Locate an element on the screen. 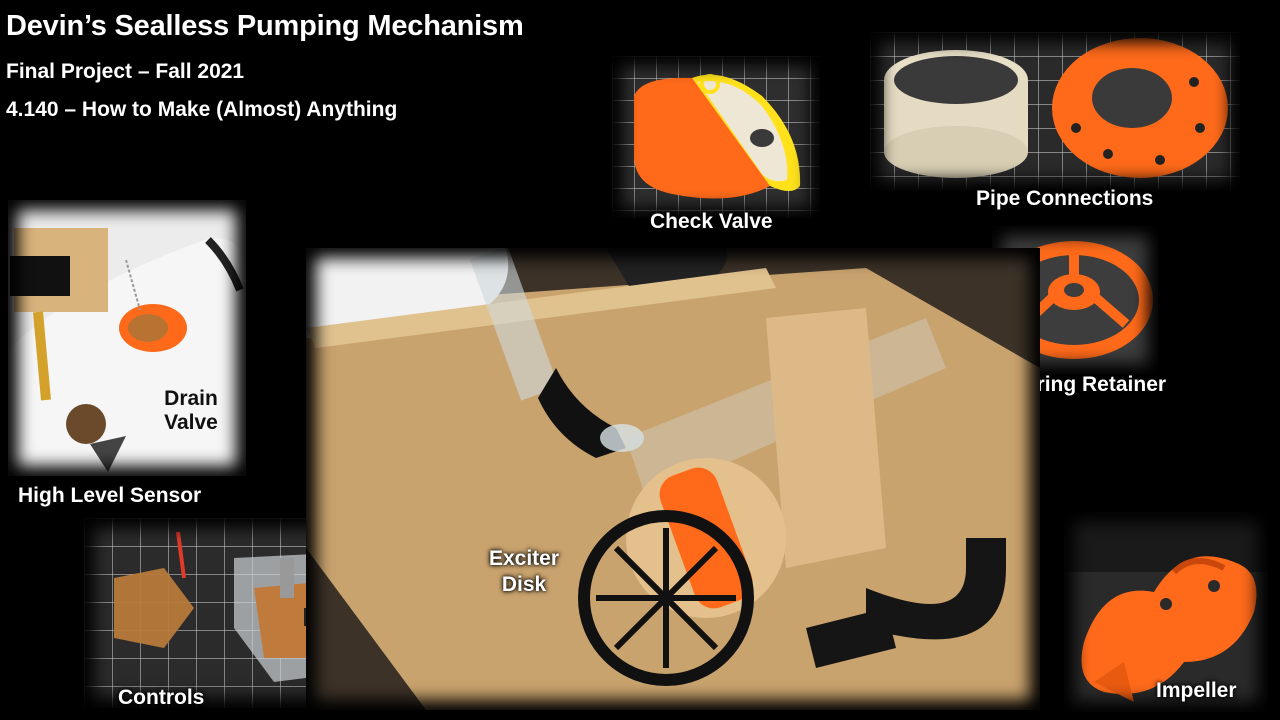 The height and width of the screenshot is (720, 1280). check-valve-photo is located at coordinates (716, 137).